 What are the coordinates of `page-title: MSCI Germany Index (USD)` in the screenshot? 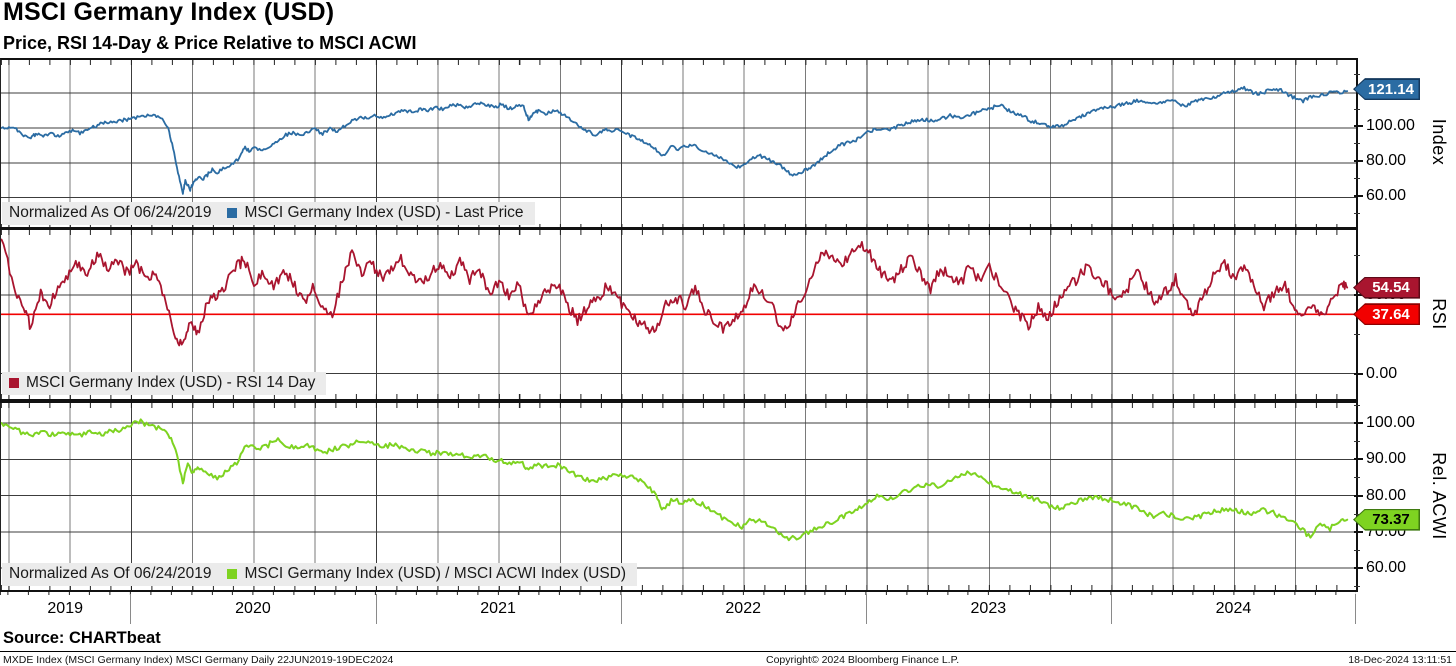 It's located at (169, 13).